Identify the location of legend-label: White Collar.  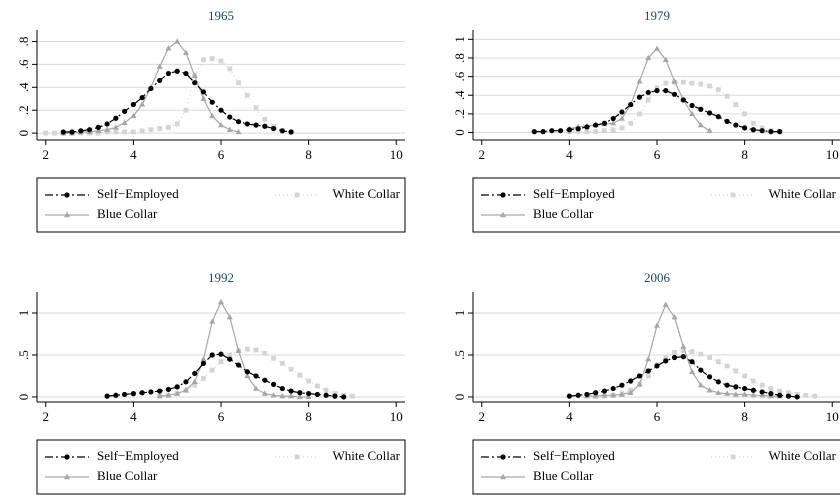
(366, 193).